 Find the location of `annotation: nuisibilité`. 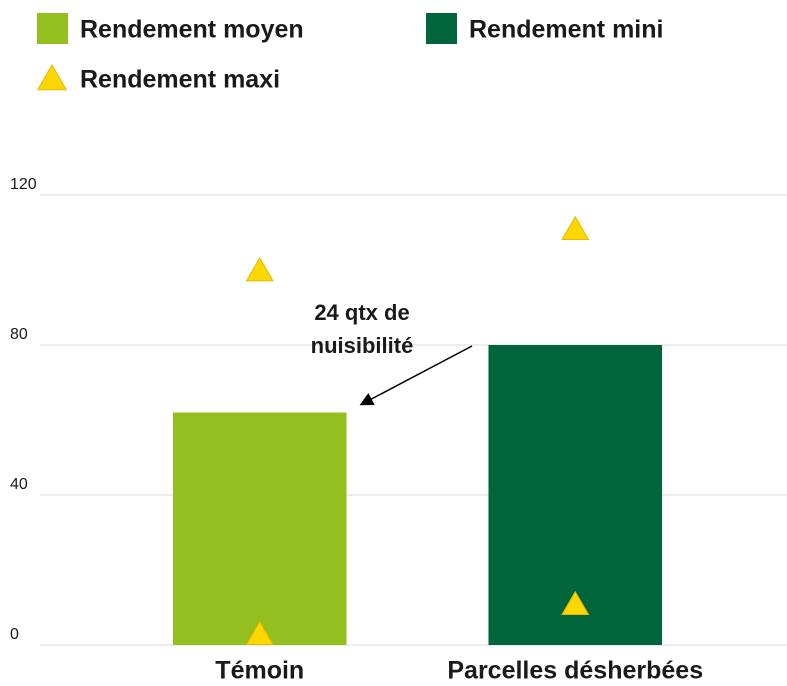

annotation: nuisibilité is located at coordinates (362, 345).